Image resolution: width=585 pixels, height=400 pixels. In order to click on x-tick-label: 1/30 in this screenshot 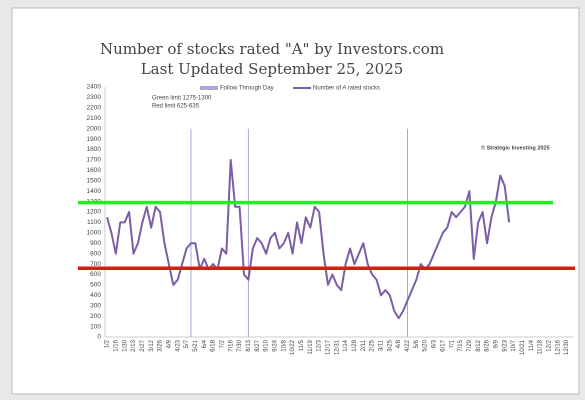, I will do `click(125, 345)`.